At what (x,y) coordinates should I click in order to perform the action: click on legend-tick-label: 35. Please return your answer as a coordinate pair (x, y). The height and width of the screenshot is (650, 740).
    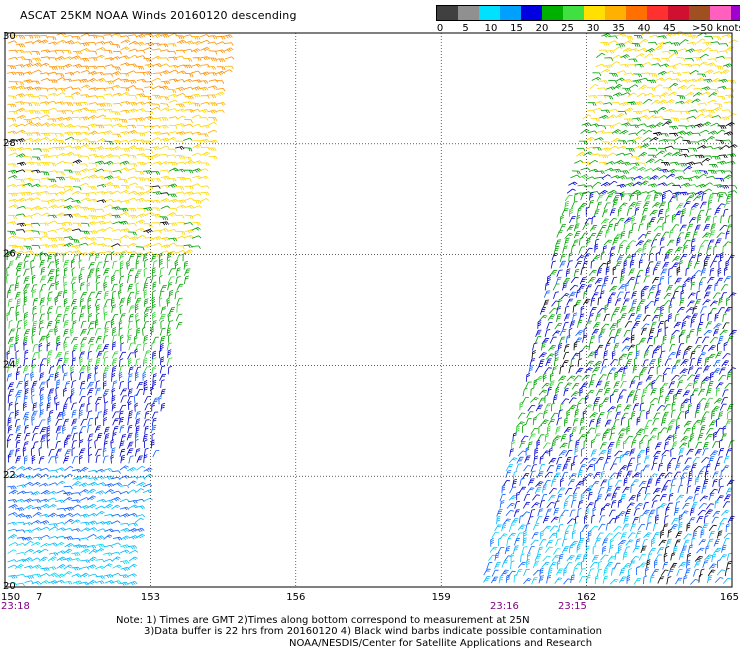
    Looking at the image, I should click on (618, 28).